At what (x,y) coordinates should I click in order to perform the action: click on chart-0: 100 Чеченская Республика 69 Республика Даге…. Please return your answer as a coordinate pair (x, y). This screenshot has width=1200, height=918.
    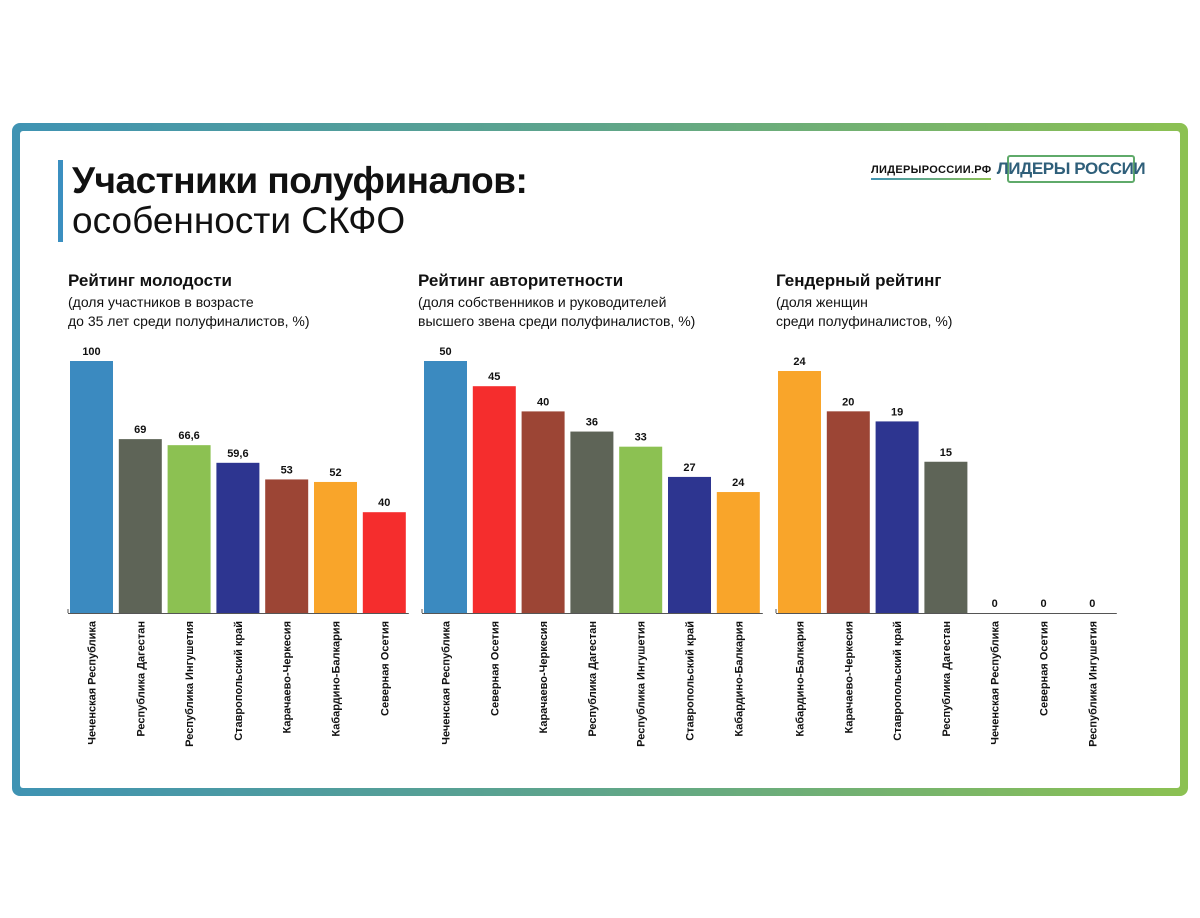
    Looking at the image, I should click on (238, 546).